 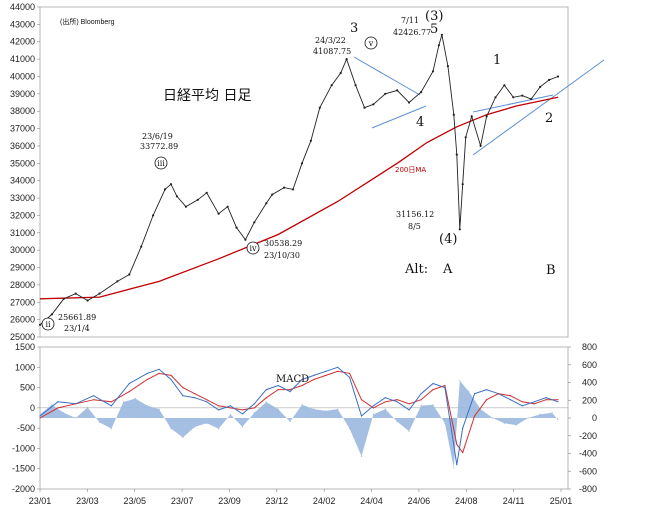 What do you see at coordinates (22, 181) in the screenshot?
I see `price-tick-label: 34000` at bounding box center [22, 181].